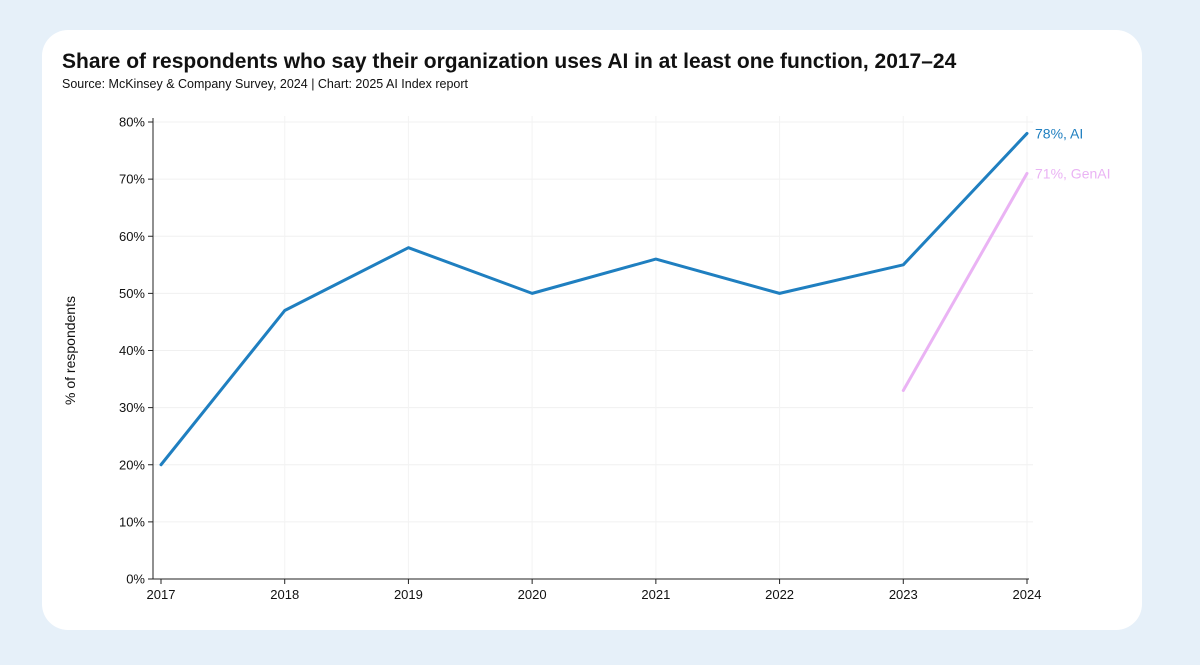 This screenshot has width=1200, height=665. I want to click on x-tick-label: 2021, so click(655, 594).